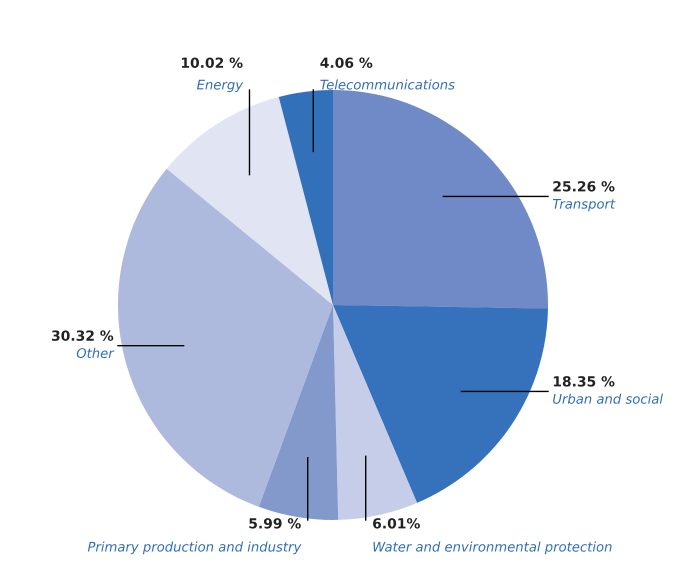 This screenshot has height=580, width=691. What do you see at coordinates (387, 84) in the screenshot?
I see `slice-label: Telecommunications` at bounding box center [387, 84].